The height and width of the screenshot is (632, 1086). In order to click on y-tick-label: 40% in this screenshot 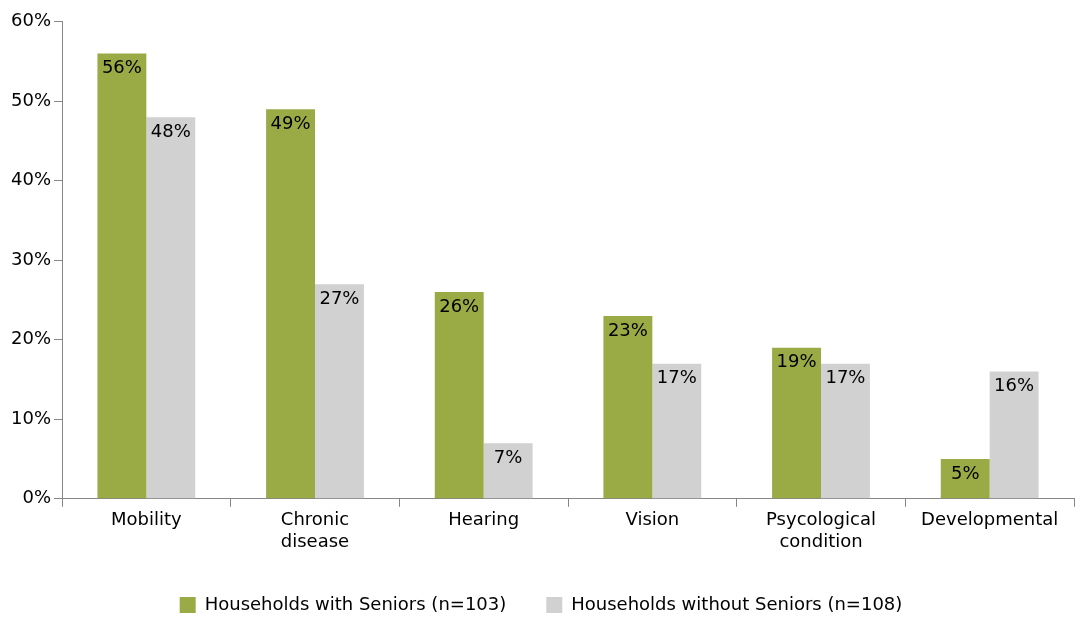, I will do `click(31, 179)`.